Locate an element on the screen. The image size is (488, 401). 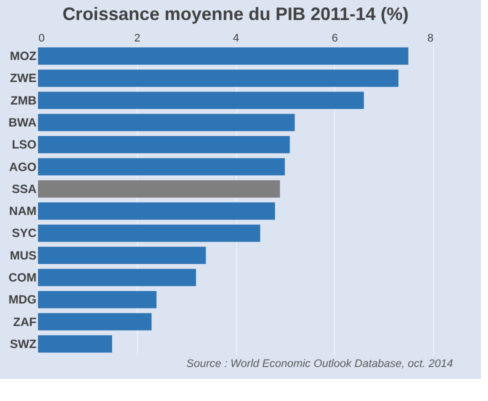
x-tick-label: 0 is located at coordinates (41, 38).